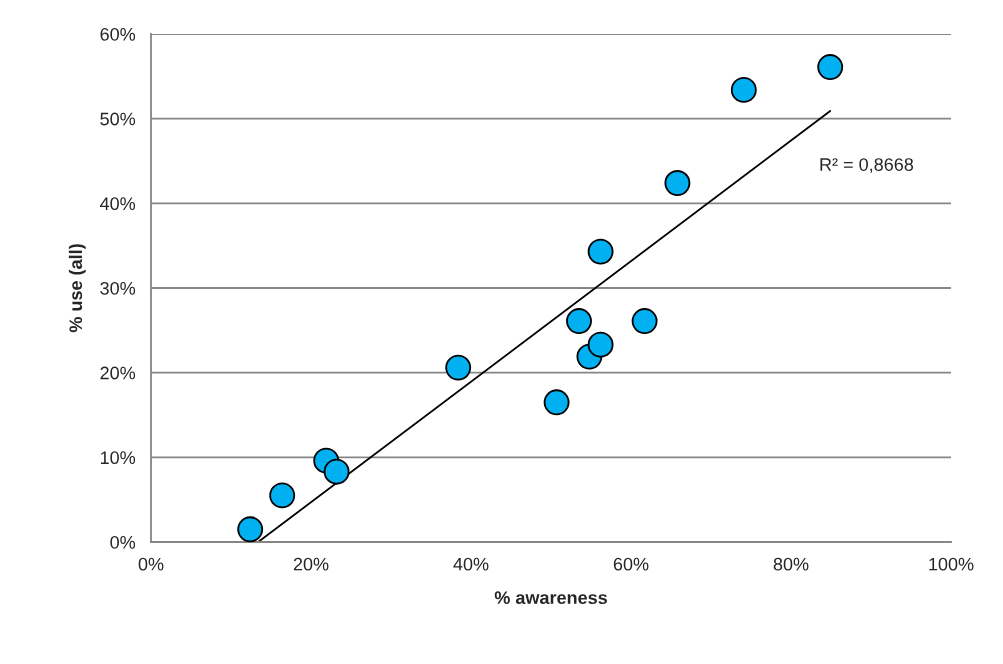  Describe the element at coordinates (471, 564) in the screenshot. I see `x-tick-label: 40%` at that location.